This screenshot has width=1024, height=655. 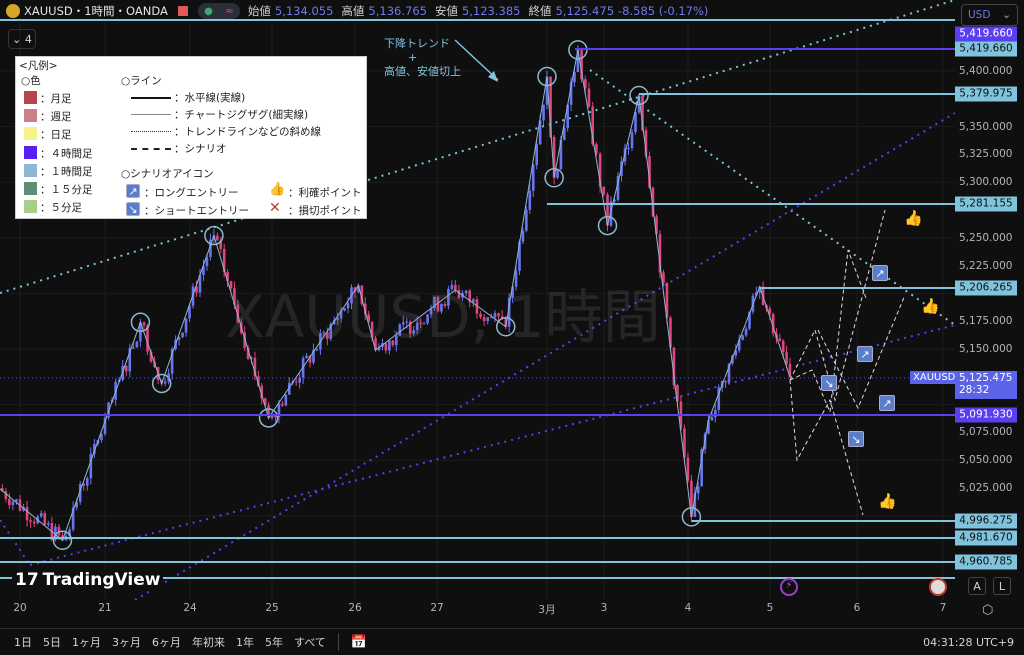 What do you see at coordinates (397, 11) in the screenshot?
I see `high-value: 5,136.765` at bounding box center [397, 11].